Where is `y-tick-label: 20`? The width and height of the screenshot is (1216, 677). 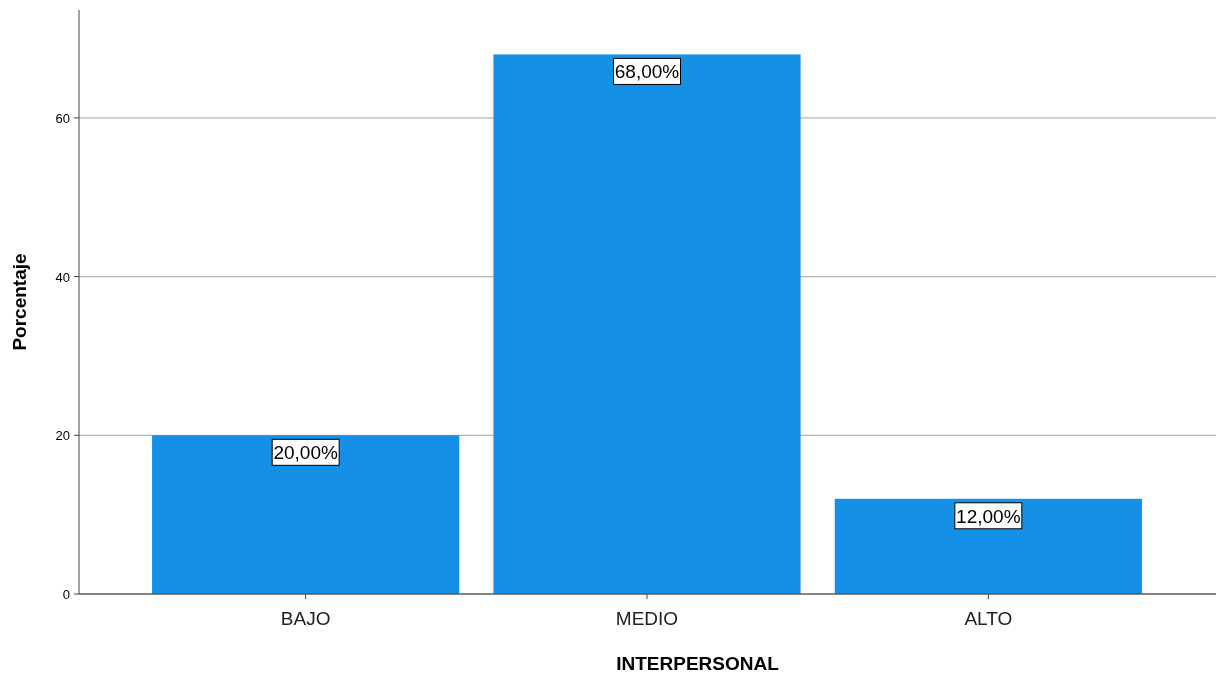
y-tick-label: 20 is located at coordinates (62, 436).